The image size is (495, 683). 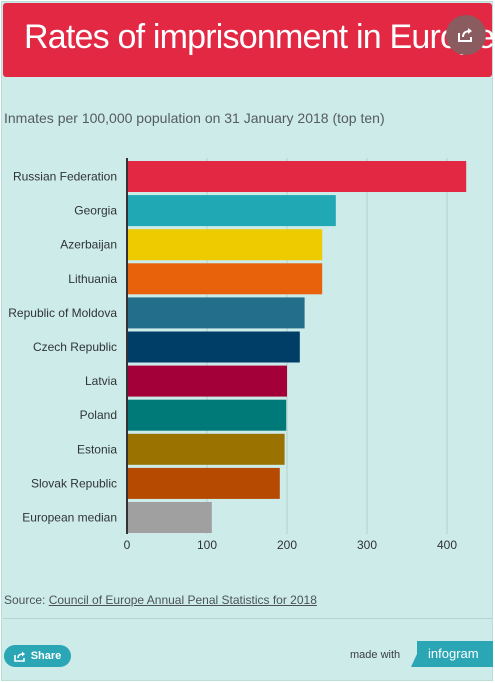 I want to click on category-label: Estonia, so click(x=97, y=449).